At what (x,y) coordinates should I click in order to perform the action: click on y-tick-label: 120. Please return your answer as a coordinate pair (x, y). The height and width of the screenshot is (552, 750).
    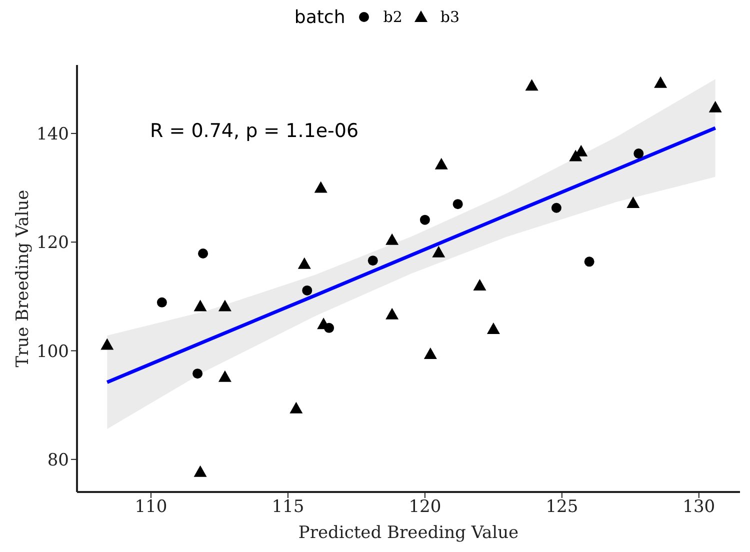
    Looking at the image, I should click on (52, 243).